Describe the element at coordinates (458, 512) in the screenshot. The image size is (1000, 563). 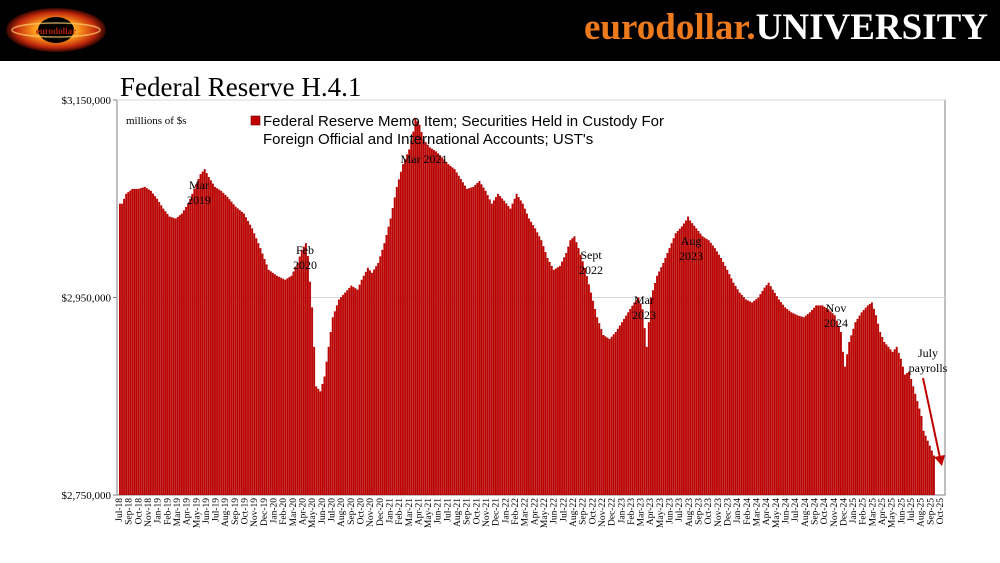
I see `x-tick-label: Aug-21` at that location.